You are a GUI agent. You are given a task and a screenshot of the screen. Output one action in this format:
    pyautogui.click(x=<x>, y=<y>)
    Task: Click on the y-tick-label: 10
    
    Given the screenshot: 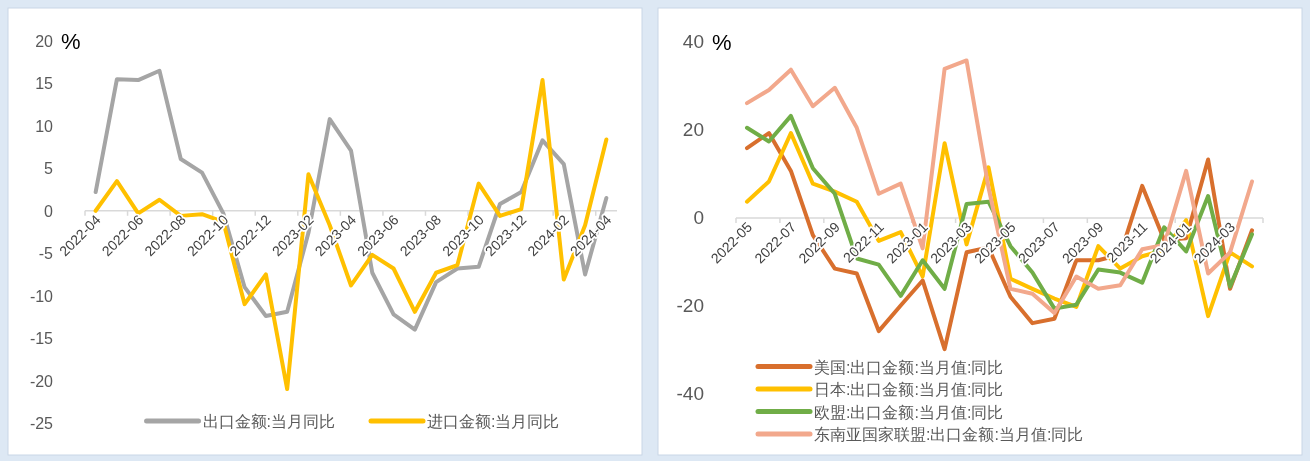 What is the action you would take?
    pyautogui.click(x=44, y=126)
    